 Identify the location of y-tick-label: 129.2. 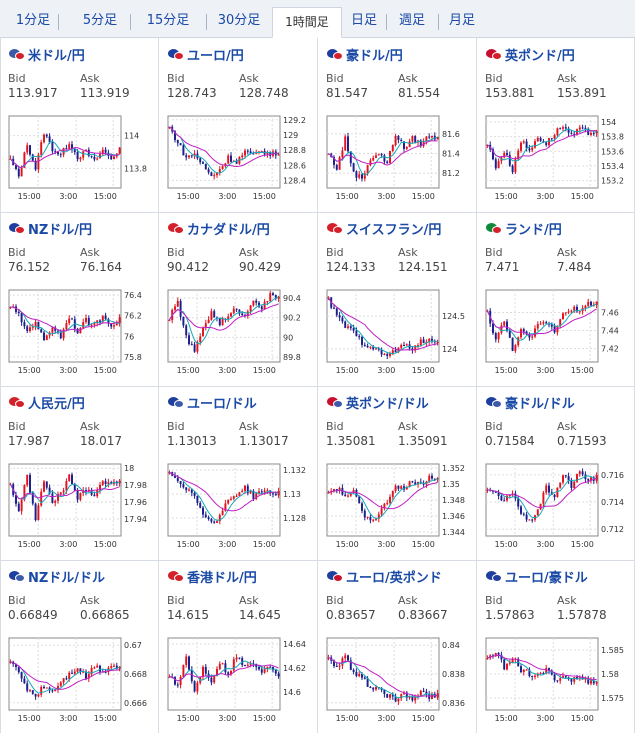
(294, 120).